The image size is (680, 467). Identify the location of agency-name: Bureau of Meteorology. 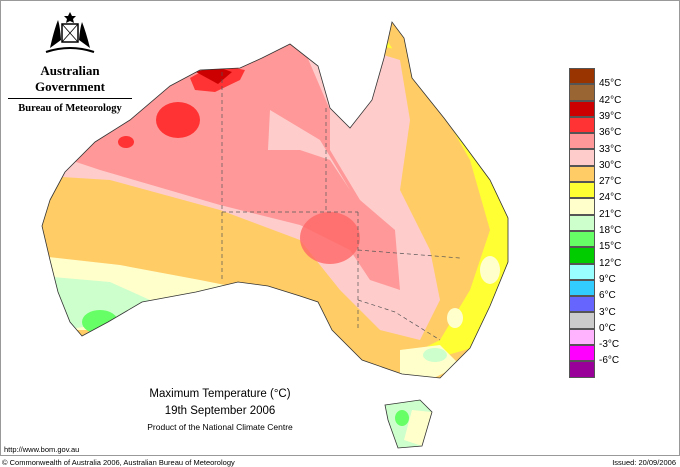
(70, 106).